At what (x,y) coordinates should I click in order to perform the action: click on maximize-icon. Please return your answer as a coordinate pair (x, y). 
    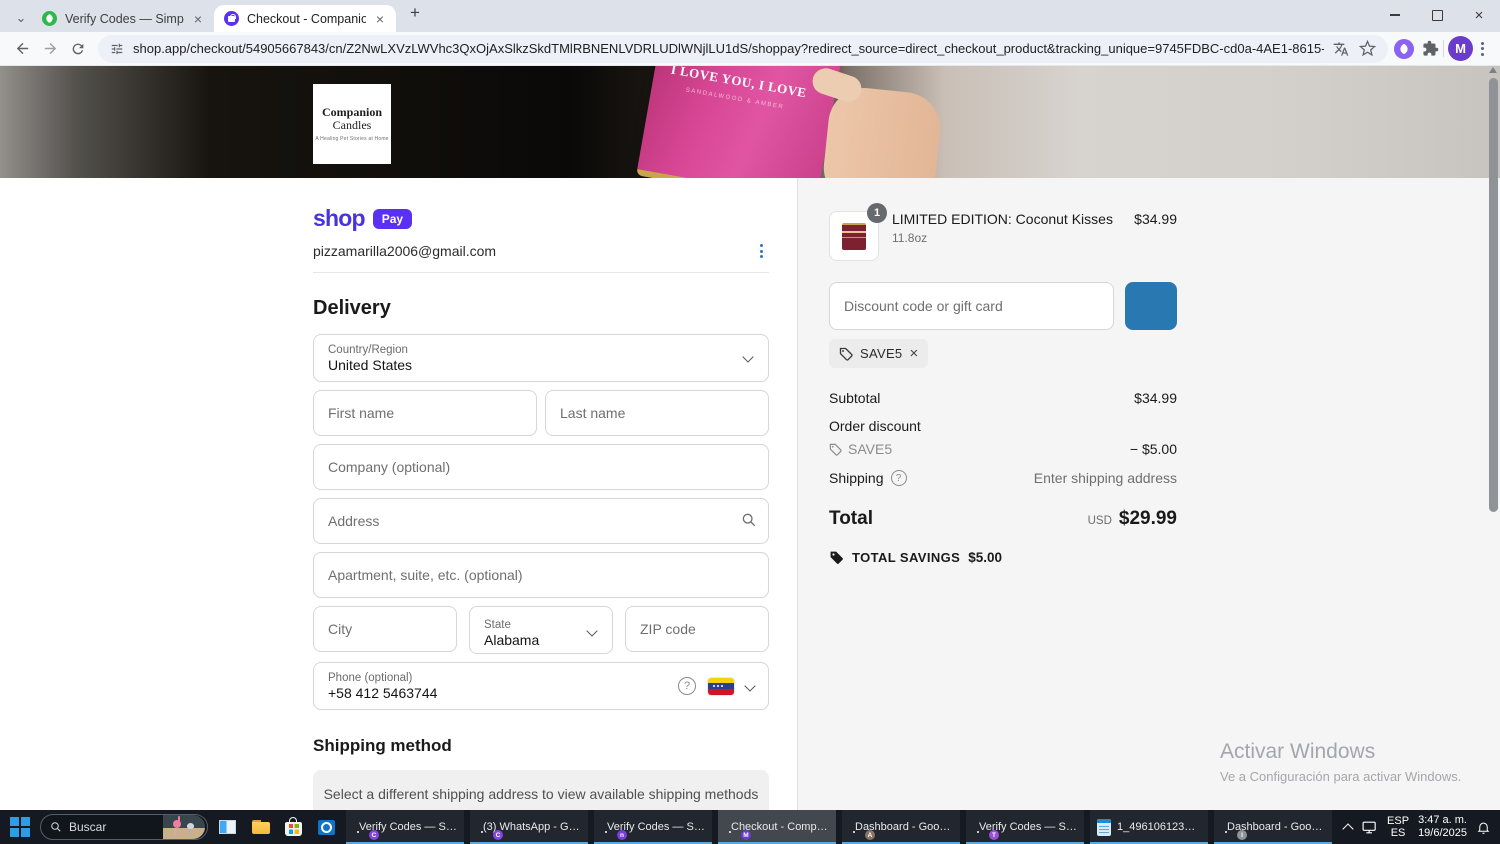
    Looking at the image, I should click on (1437, 15).